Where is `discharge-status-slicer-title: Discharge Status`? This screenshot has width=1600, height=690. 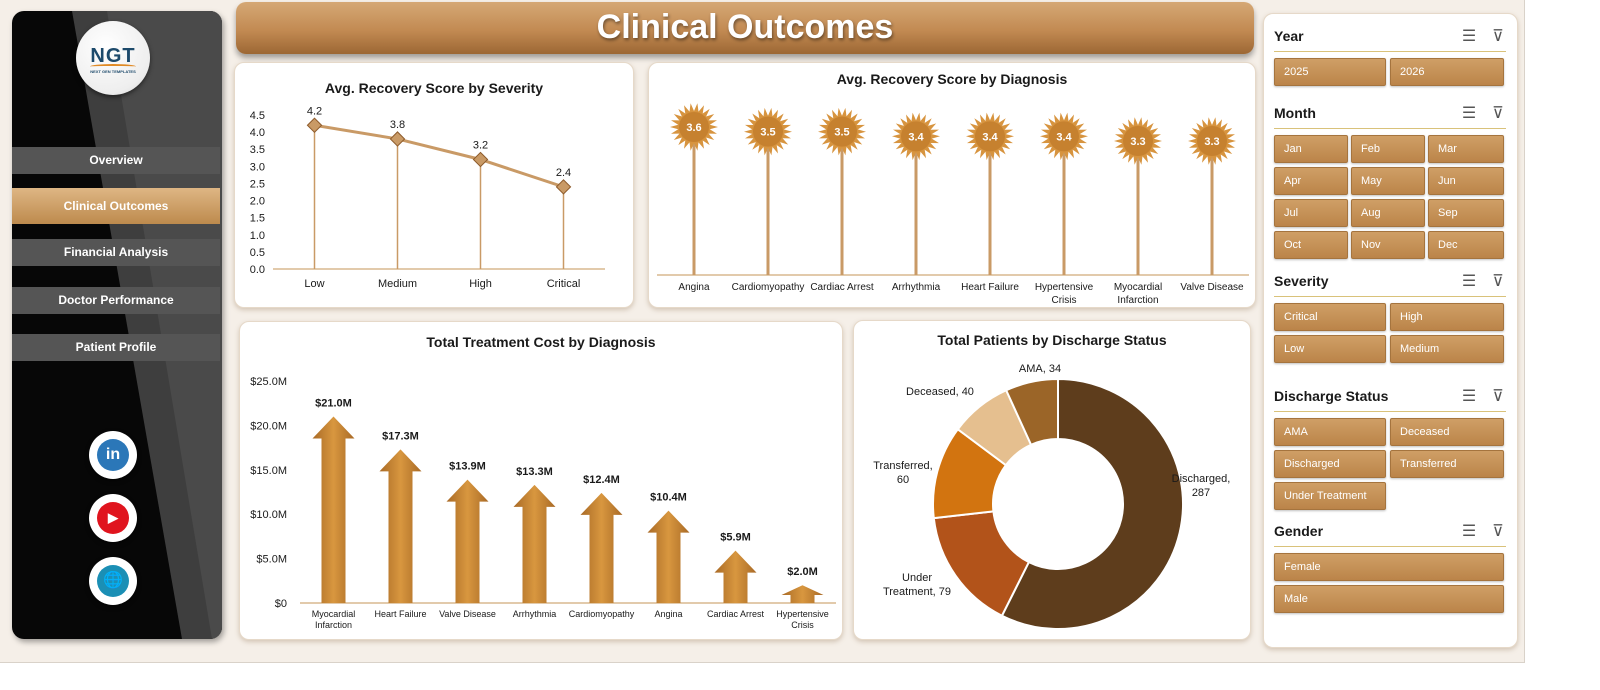
discharge-status-slicer-title: Discharge Status is located at coordinates (1331, 396).